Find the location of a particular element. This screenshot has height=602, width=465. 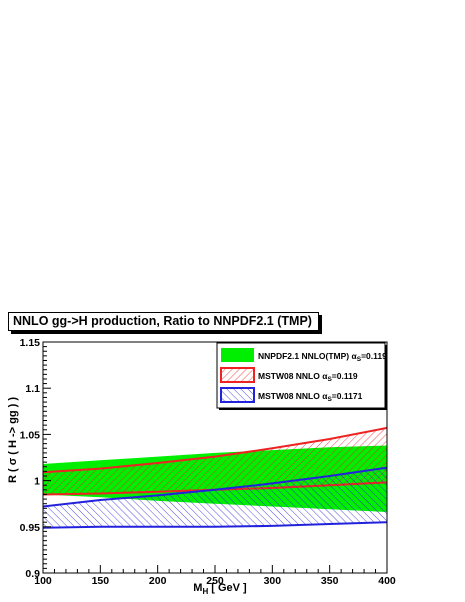

y-tick-label: 1.15 is located at coordinates (30, 343).